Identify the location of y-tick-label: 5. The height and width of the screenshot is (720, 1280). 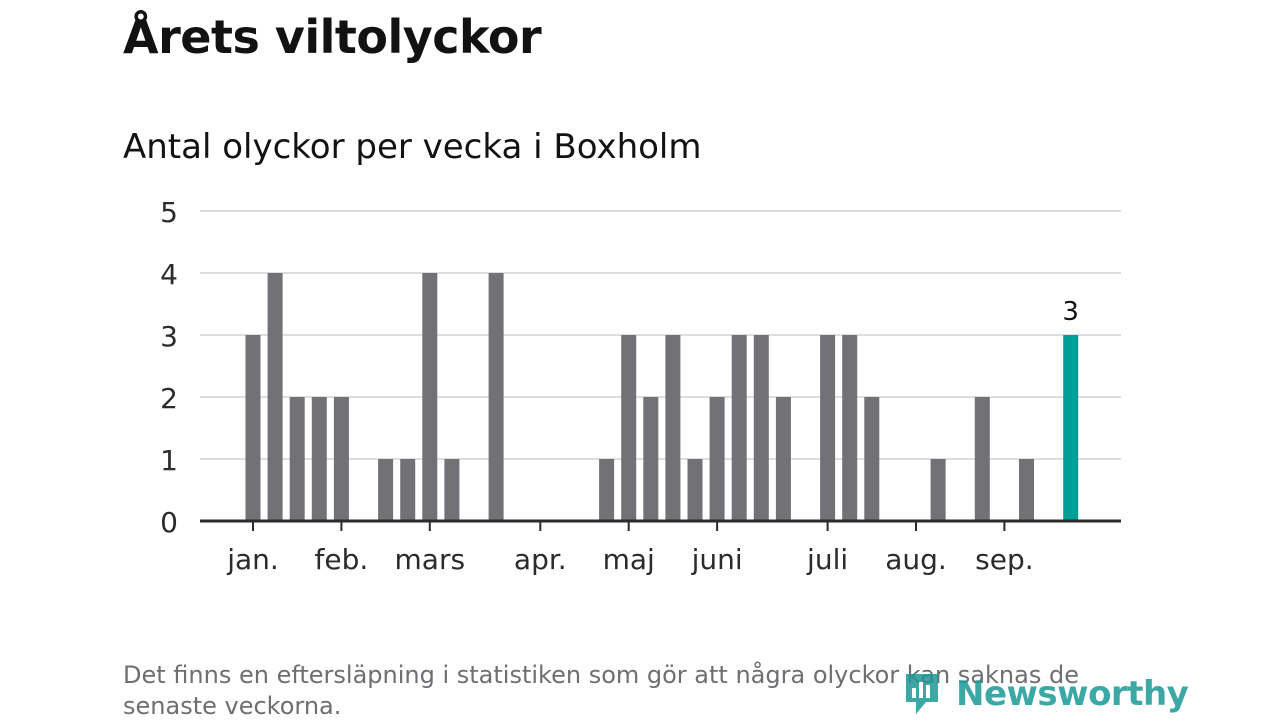
(169, 212).